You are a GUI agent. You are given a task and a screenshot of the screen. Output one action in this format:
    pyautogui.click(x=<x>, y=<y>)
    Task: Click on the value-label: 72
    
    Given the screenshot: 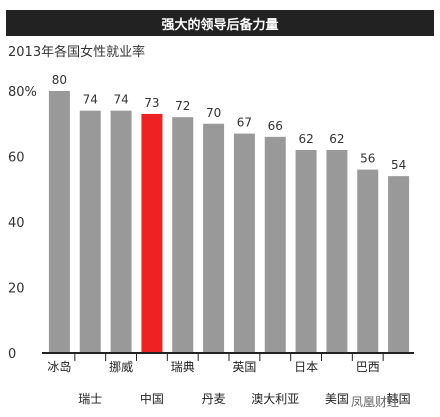 What is the action you would take?
    pyautogui.click(x=182, y=106)
    